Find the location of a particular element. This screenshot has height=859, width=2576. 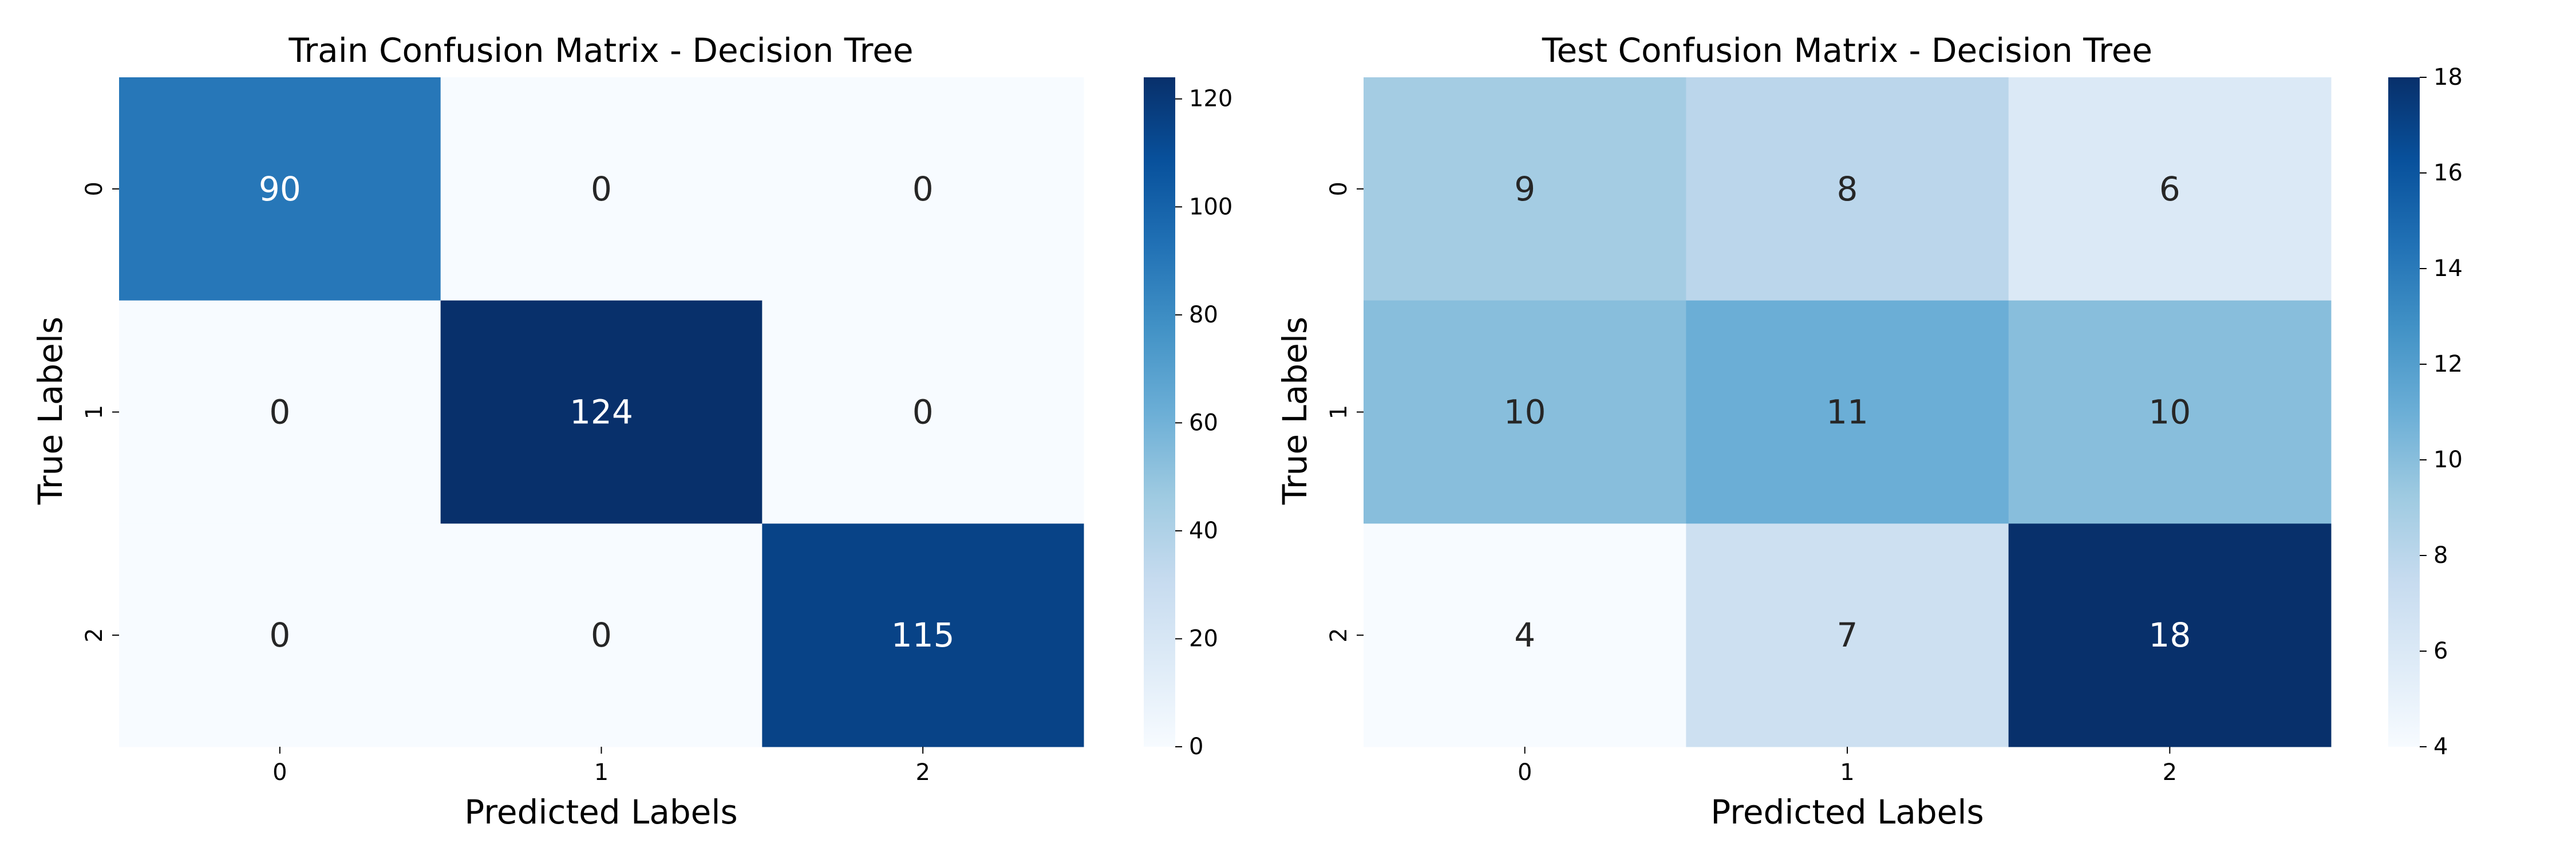

test-y-ticks: 0 1 2 is located at coordinates (1345, 412).